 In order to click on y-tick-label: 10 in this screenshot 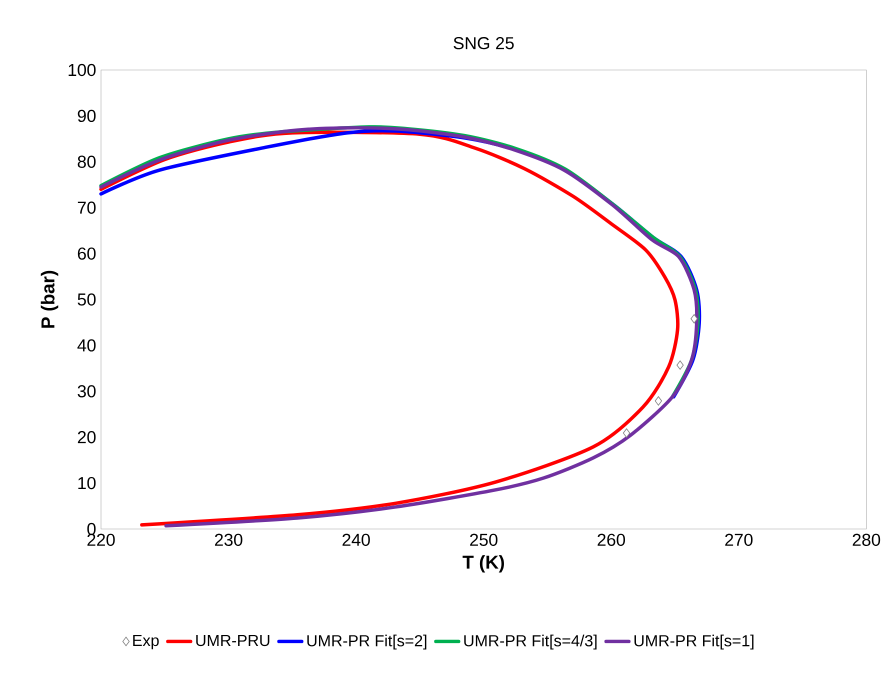, I will do `click(87, 483)`.